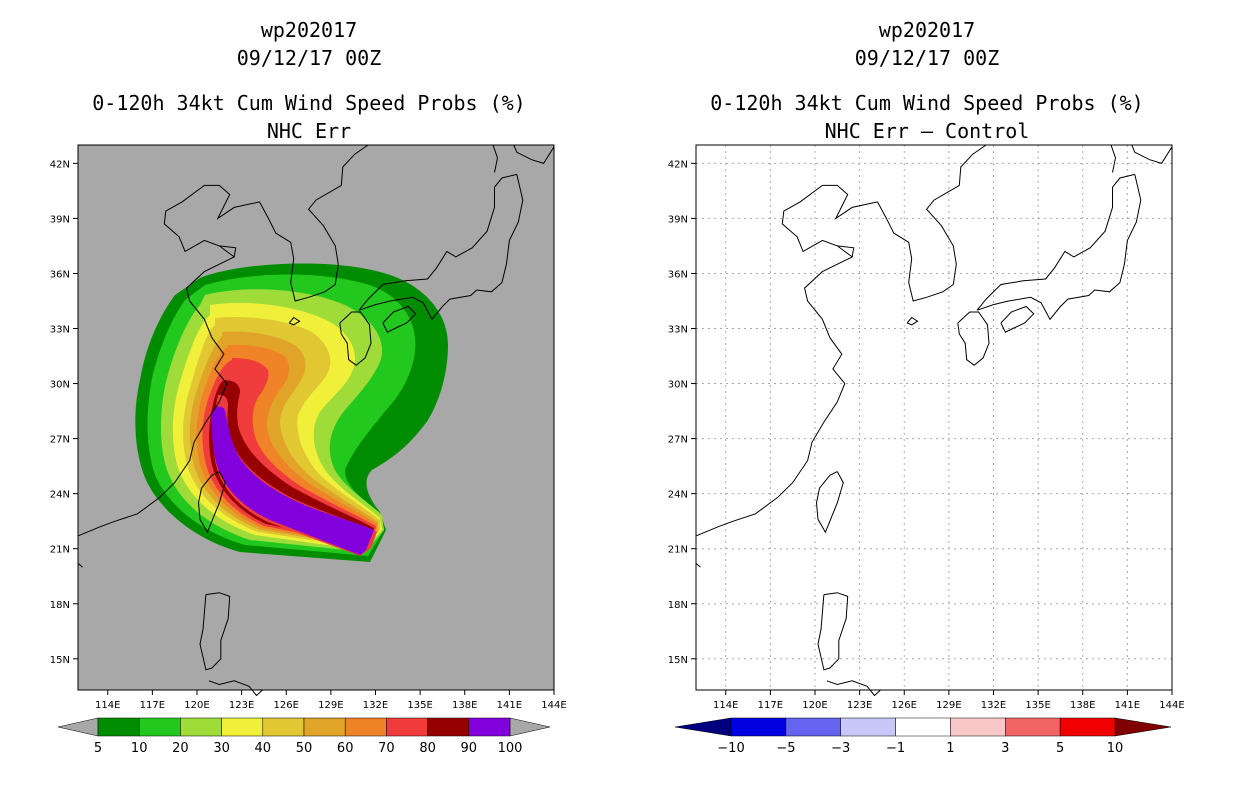 The height and width of the screenshot is (800, 1236). I want to click on colorbar-label: 20, so click(180, 748).